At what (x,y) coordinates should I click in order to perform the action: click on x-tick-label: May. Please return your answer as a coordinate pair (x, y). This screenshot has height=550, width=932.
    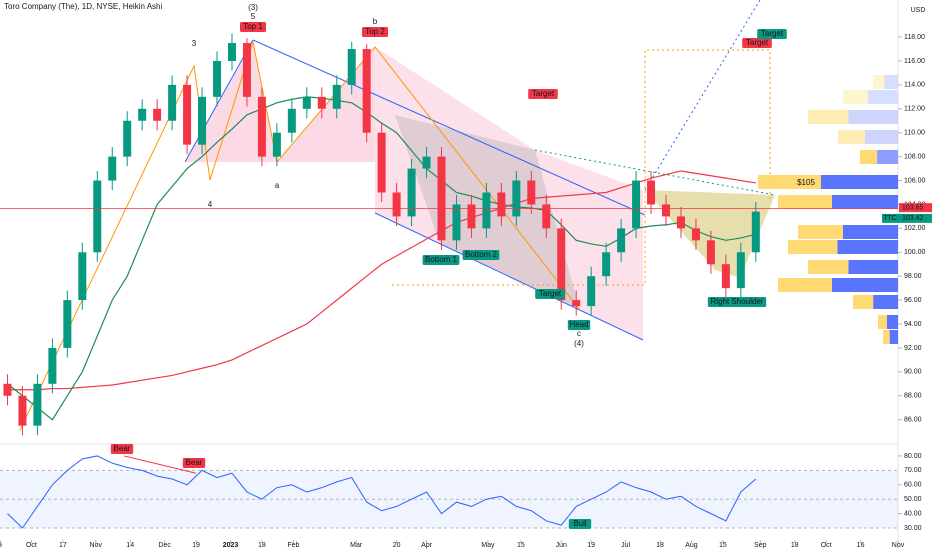
    Looking at the image, I should click on (488, 545).